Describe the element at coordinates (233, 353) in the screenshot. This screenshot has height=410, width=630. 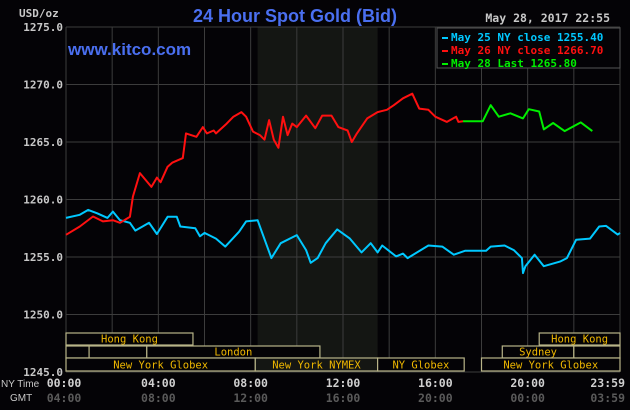
I see `session-label: London` at that location.